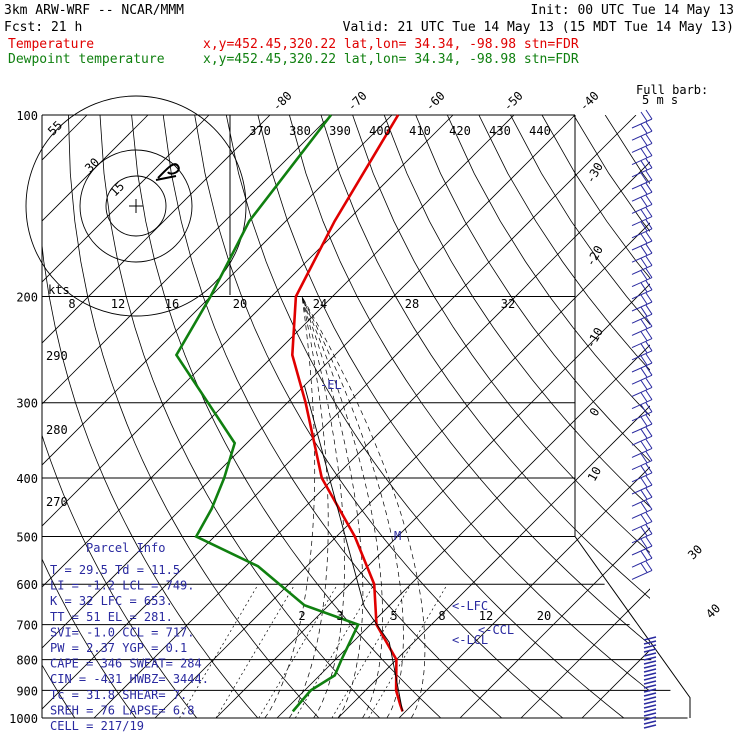 The width and height of the screenshot is (740, 740). What do you see at coordinates (122, 710) in the screenshot?
I see `parcel-info-row: SREH = 76 LAPSE= 6.8` at bounding box center [122, 710].